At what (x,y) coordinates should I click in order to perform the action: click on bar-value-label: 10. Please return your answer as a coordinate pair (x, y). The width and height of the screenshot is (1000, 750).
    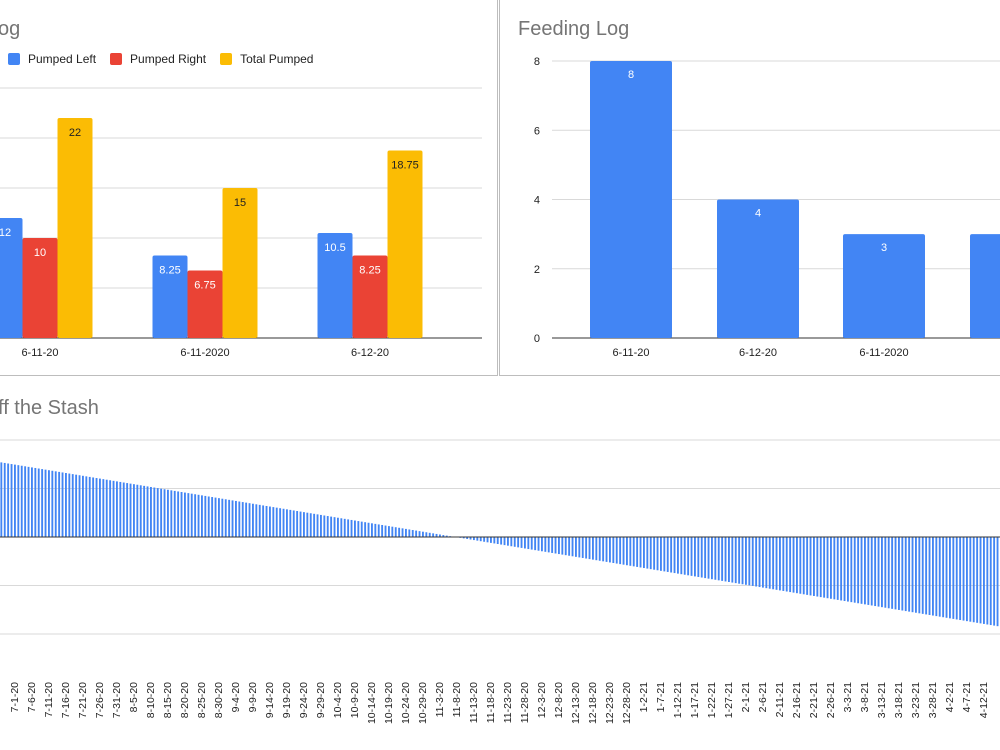
    Looking at the image, I should click on (40, 253).